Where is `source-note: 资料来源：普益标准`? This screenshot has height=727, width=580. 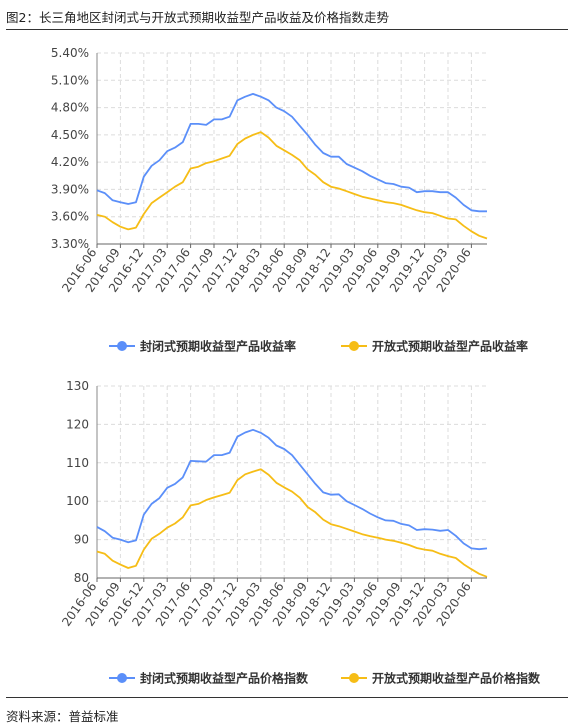
source-note: 资料来源：普益标准 is located at coordinates (62, 716).